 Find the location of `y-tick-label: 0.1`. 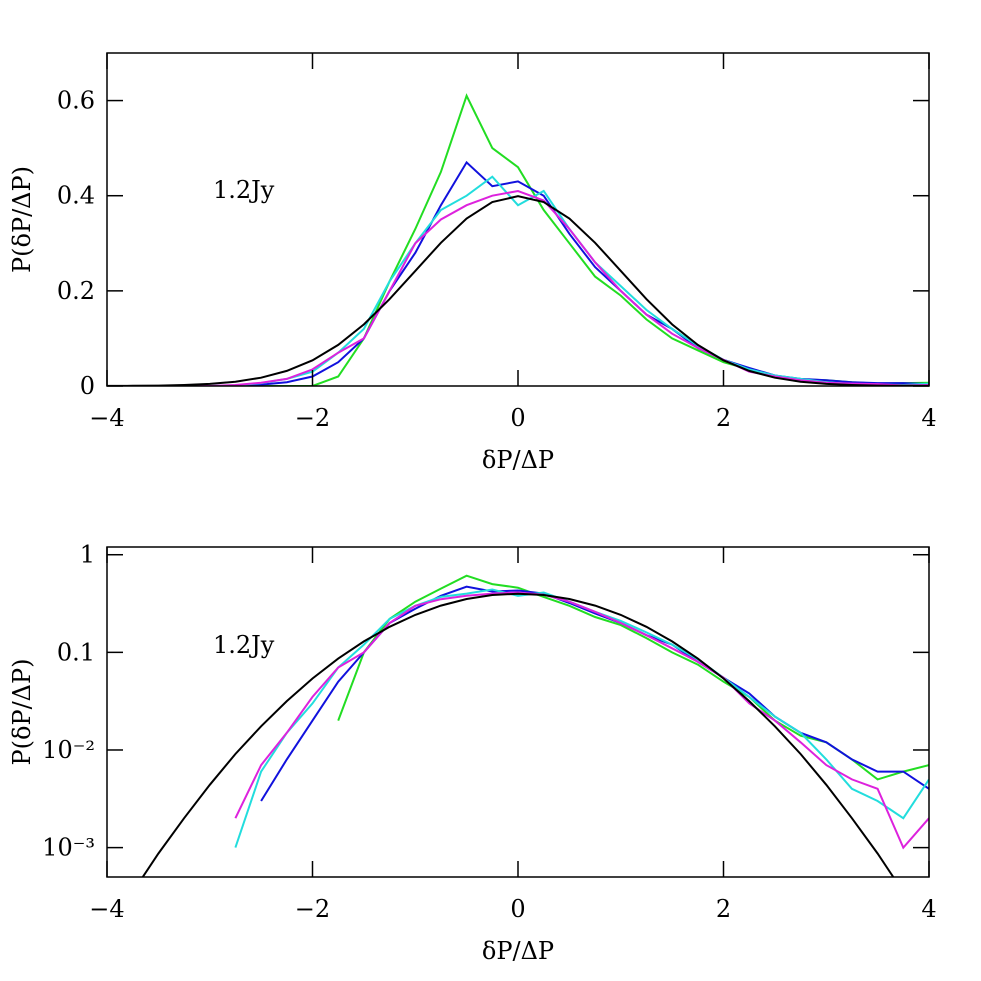

y-tick-label: 0.1 is located at coordinates (76, 652).